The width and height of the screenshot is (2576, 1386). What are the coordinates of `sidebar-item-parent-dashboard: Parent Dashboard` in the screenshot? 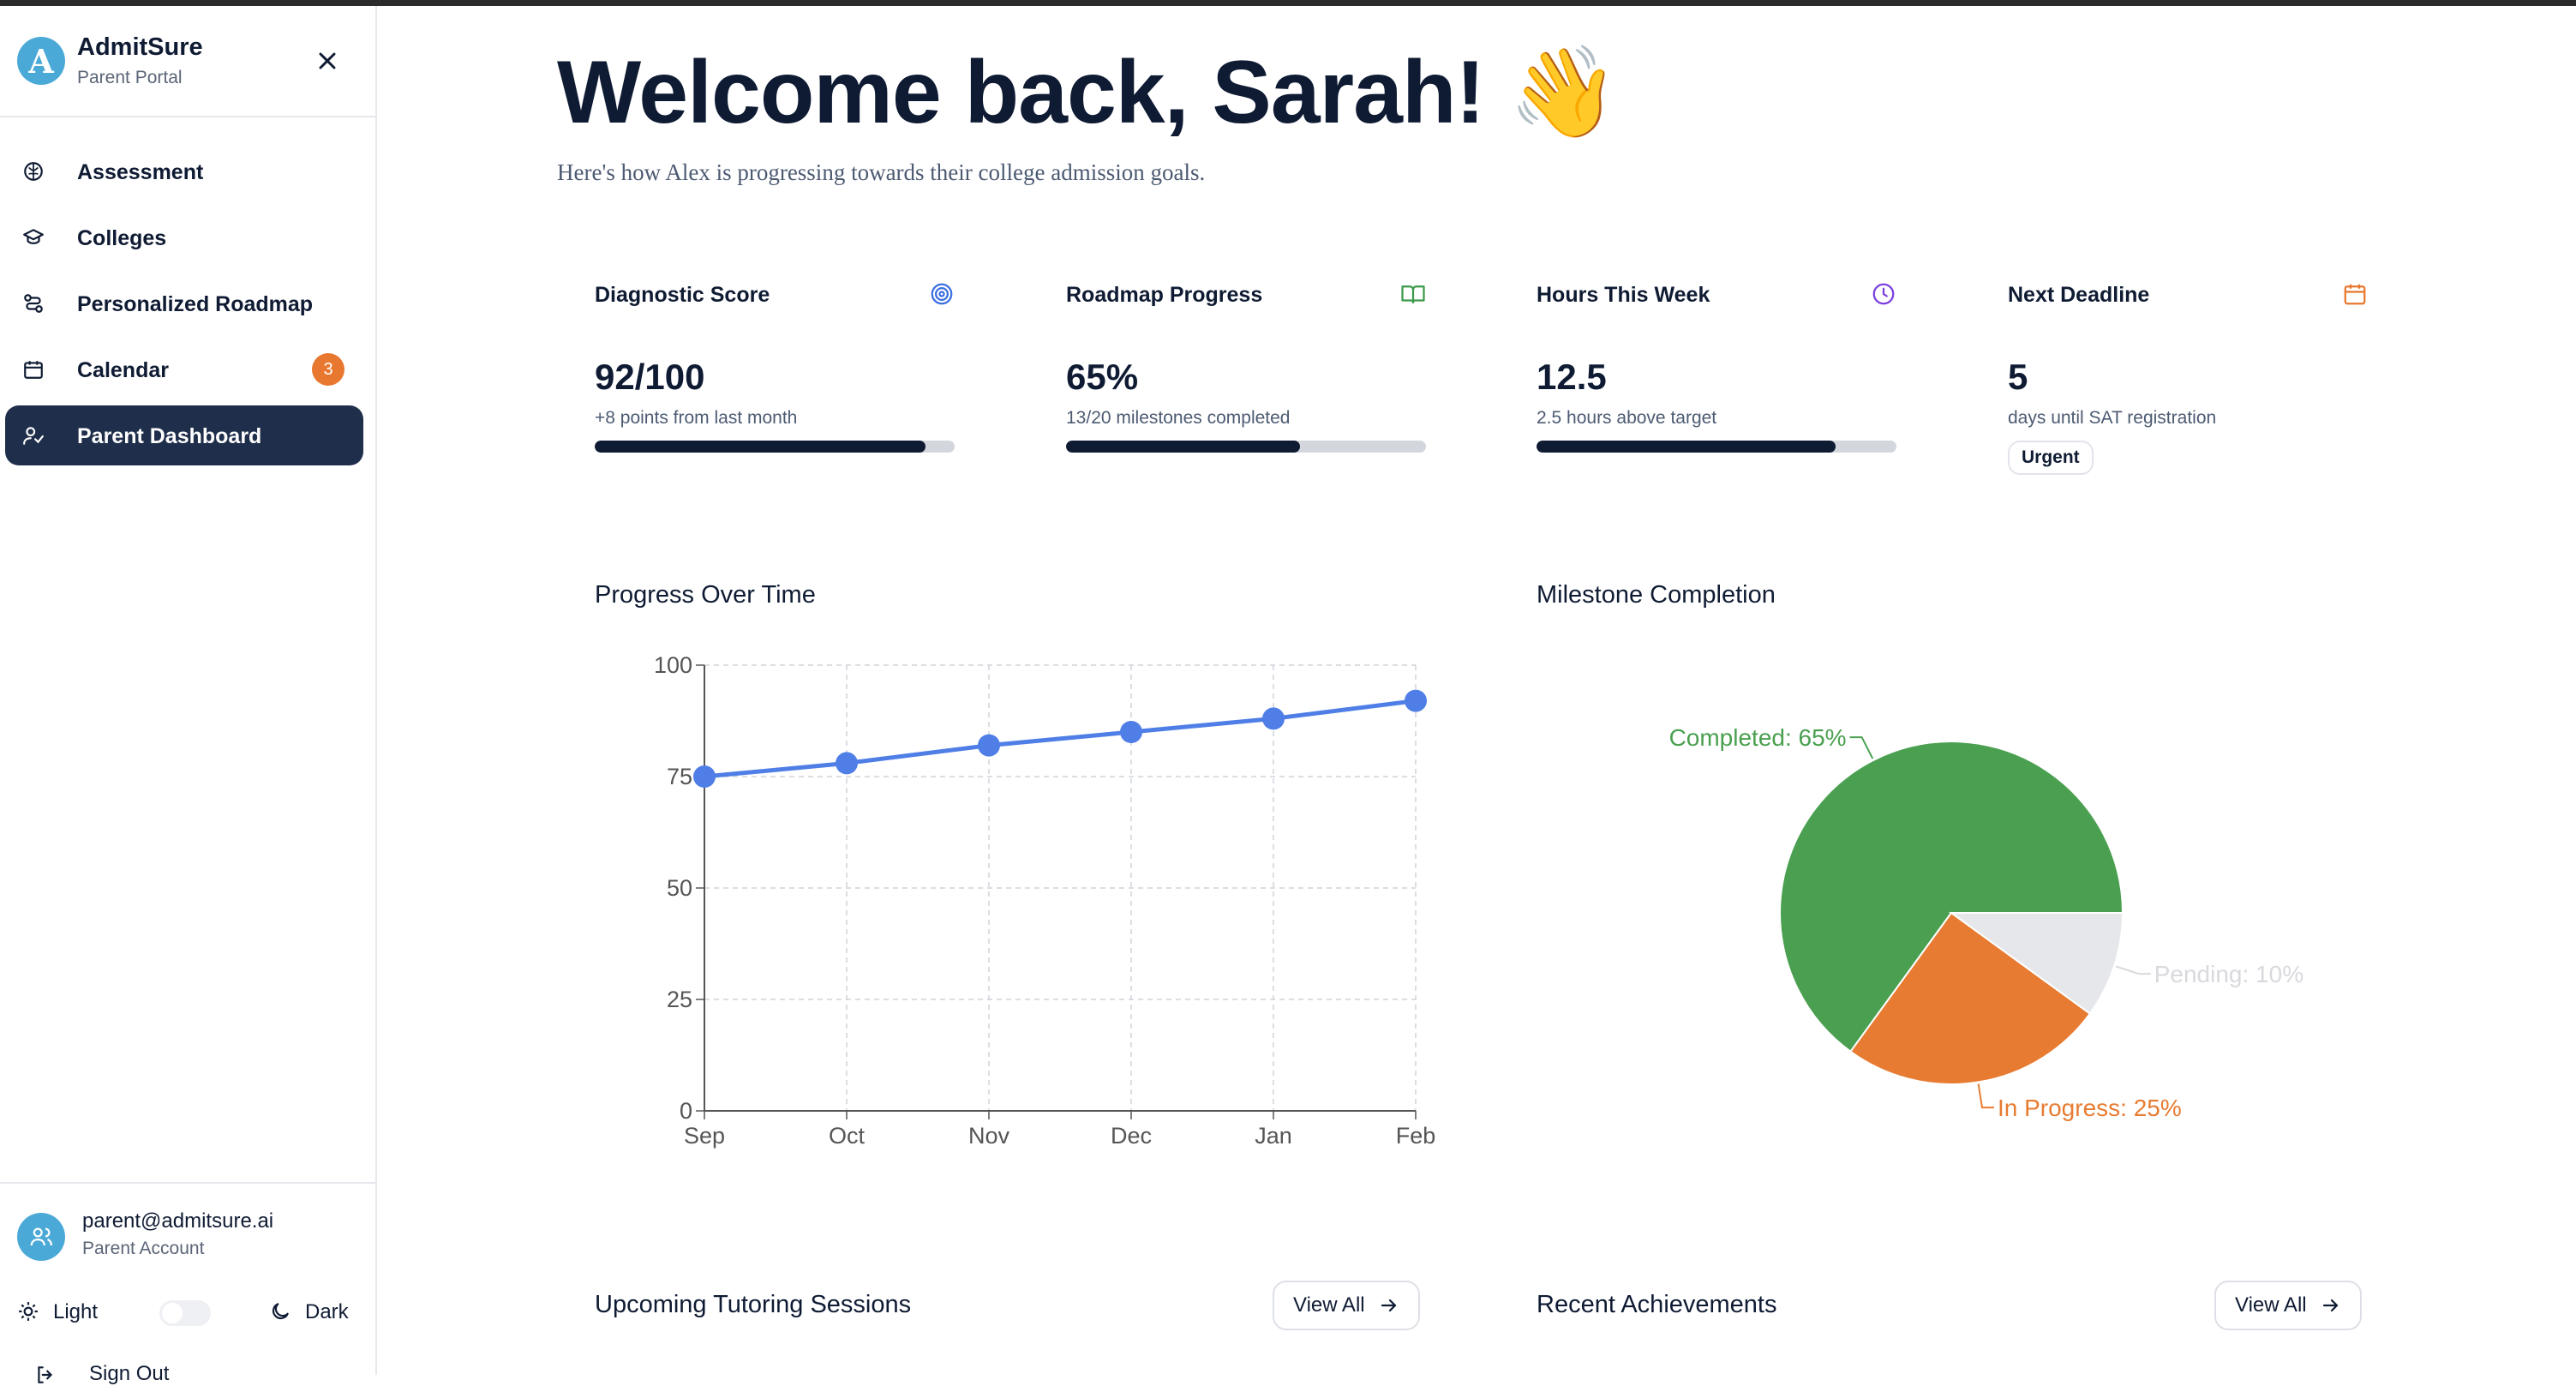 It's located at (184, 435).